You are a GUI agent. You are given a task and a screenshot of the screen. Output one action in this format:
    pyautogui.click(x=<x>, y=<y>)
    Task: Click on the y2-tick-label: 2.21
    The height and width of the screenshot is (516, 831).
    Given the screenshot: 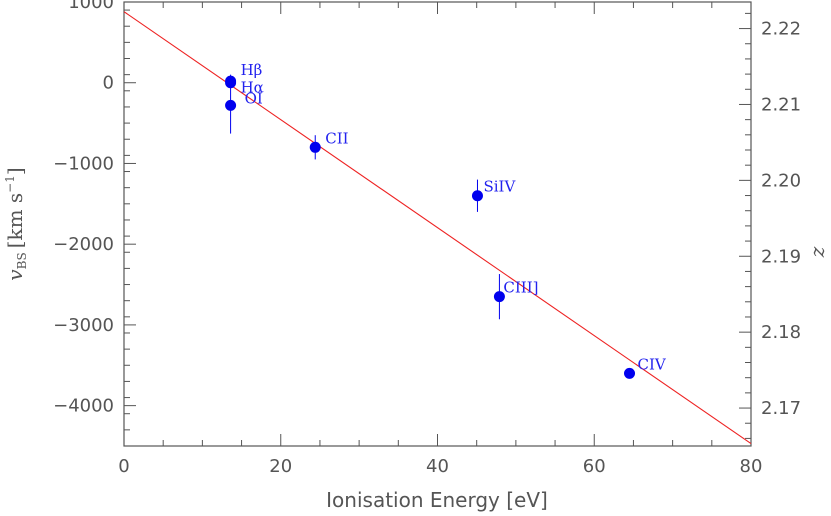 What is the action you would take?
    pyautogui.click(x=781, y=104)
    